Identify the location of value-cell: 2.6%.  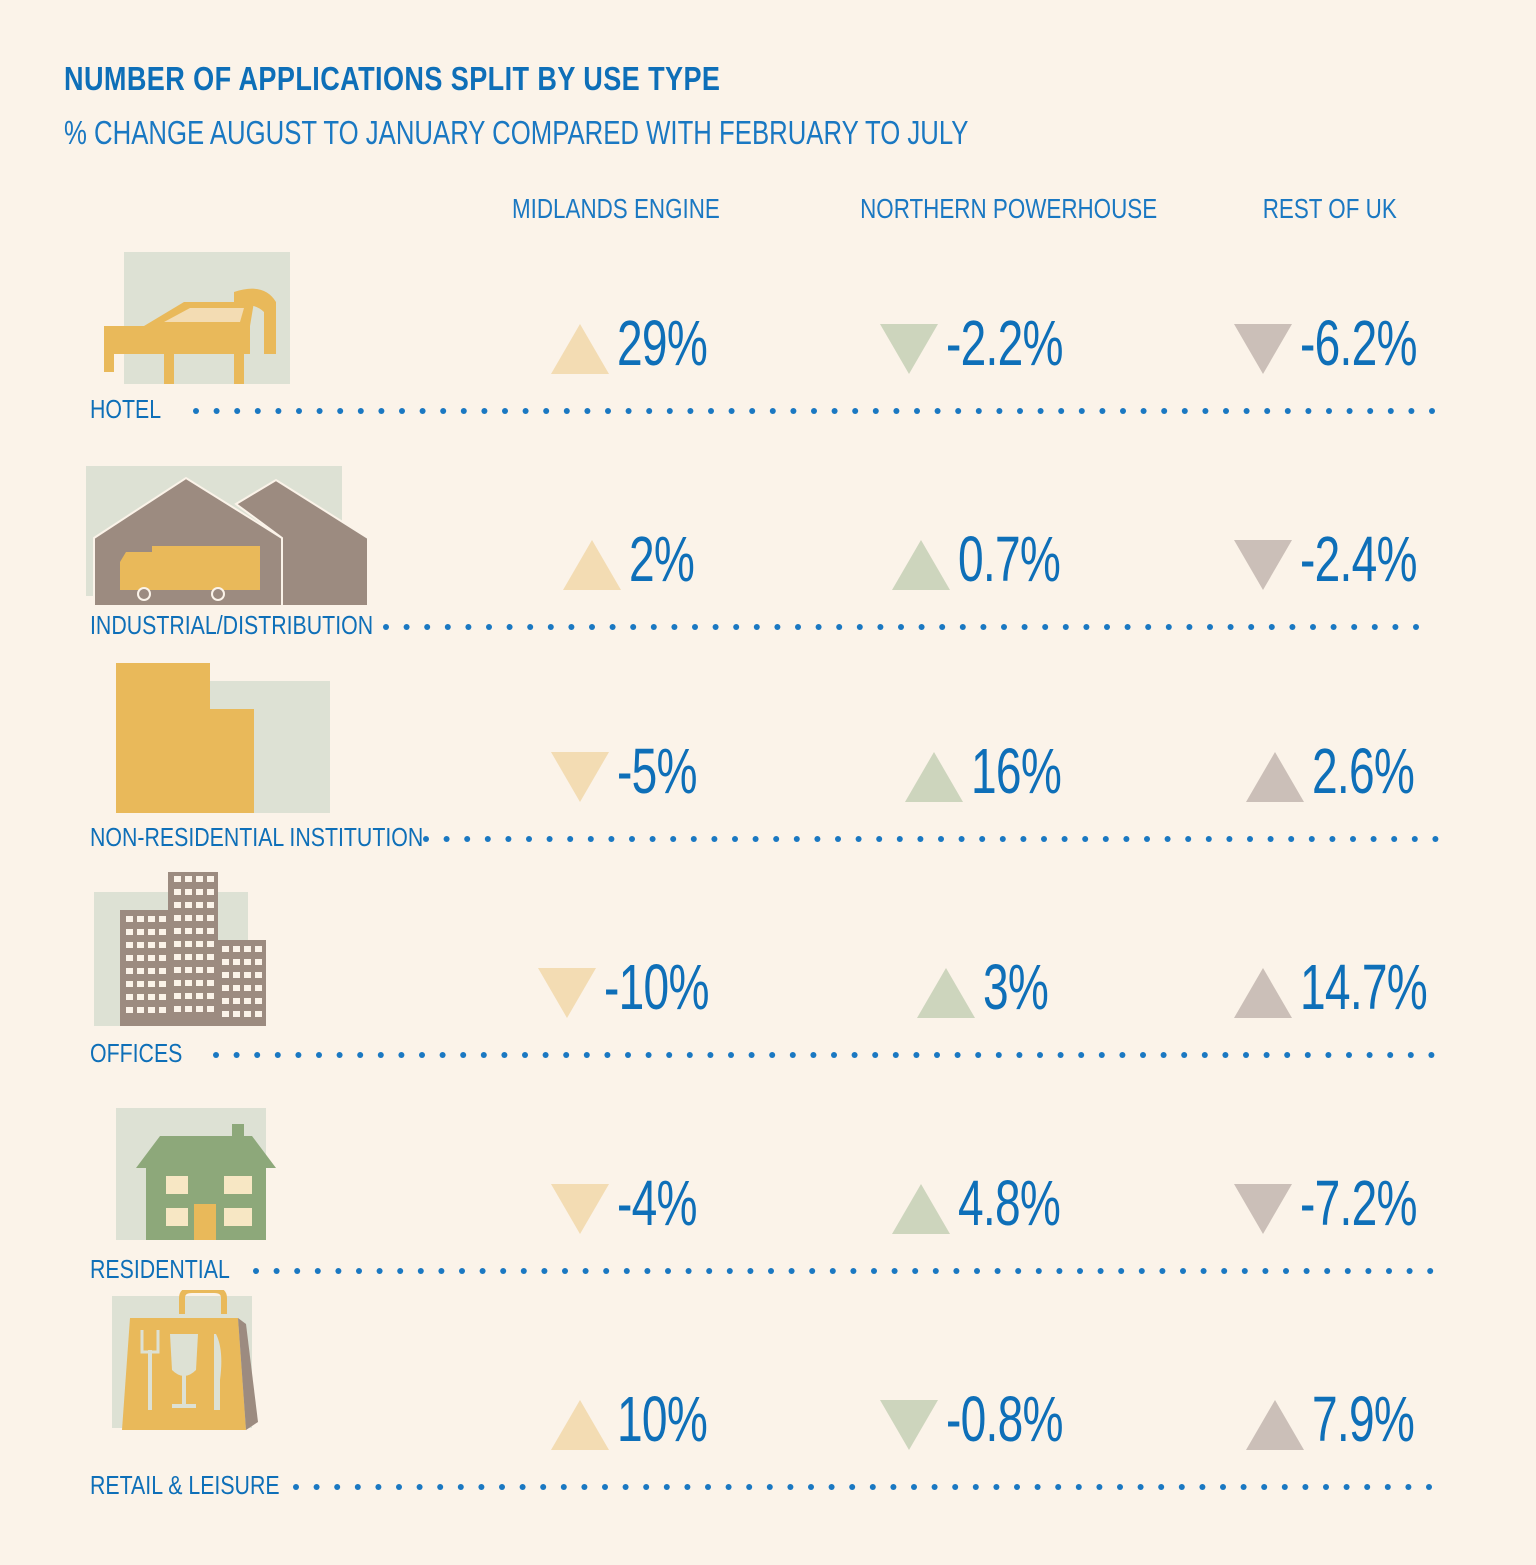
(1376, 772).